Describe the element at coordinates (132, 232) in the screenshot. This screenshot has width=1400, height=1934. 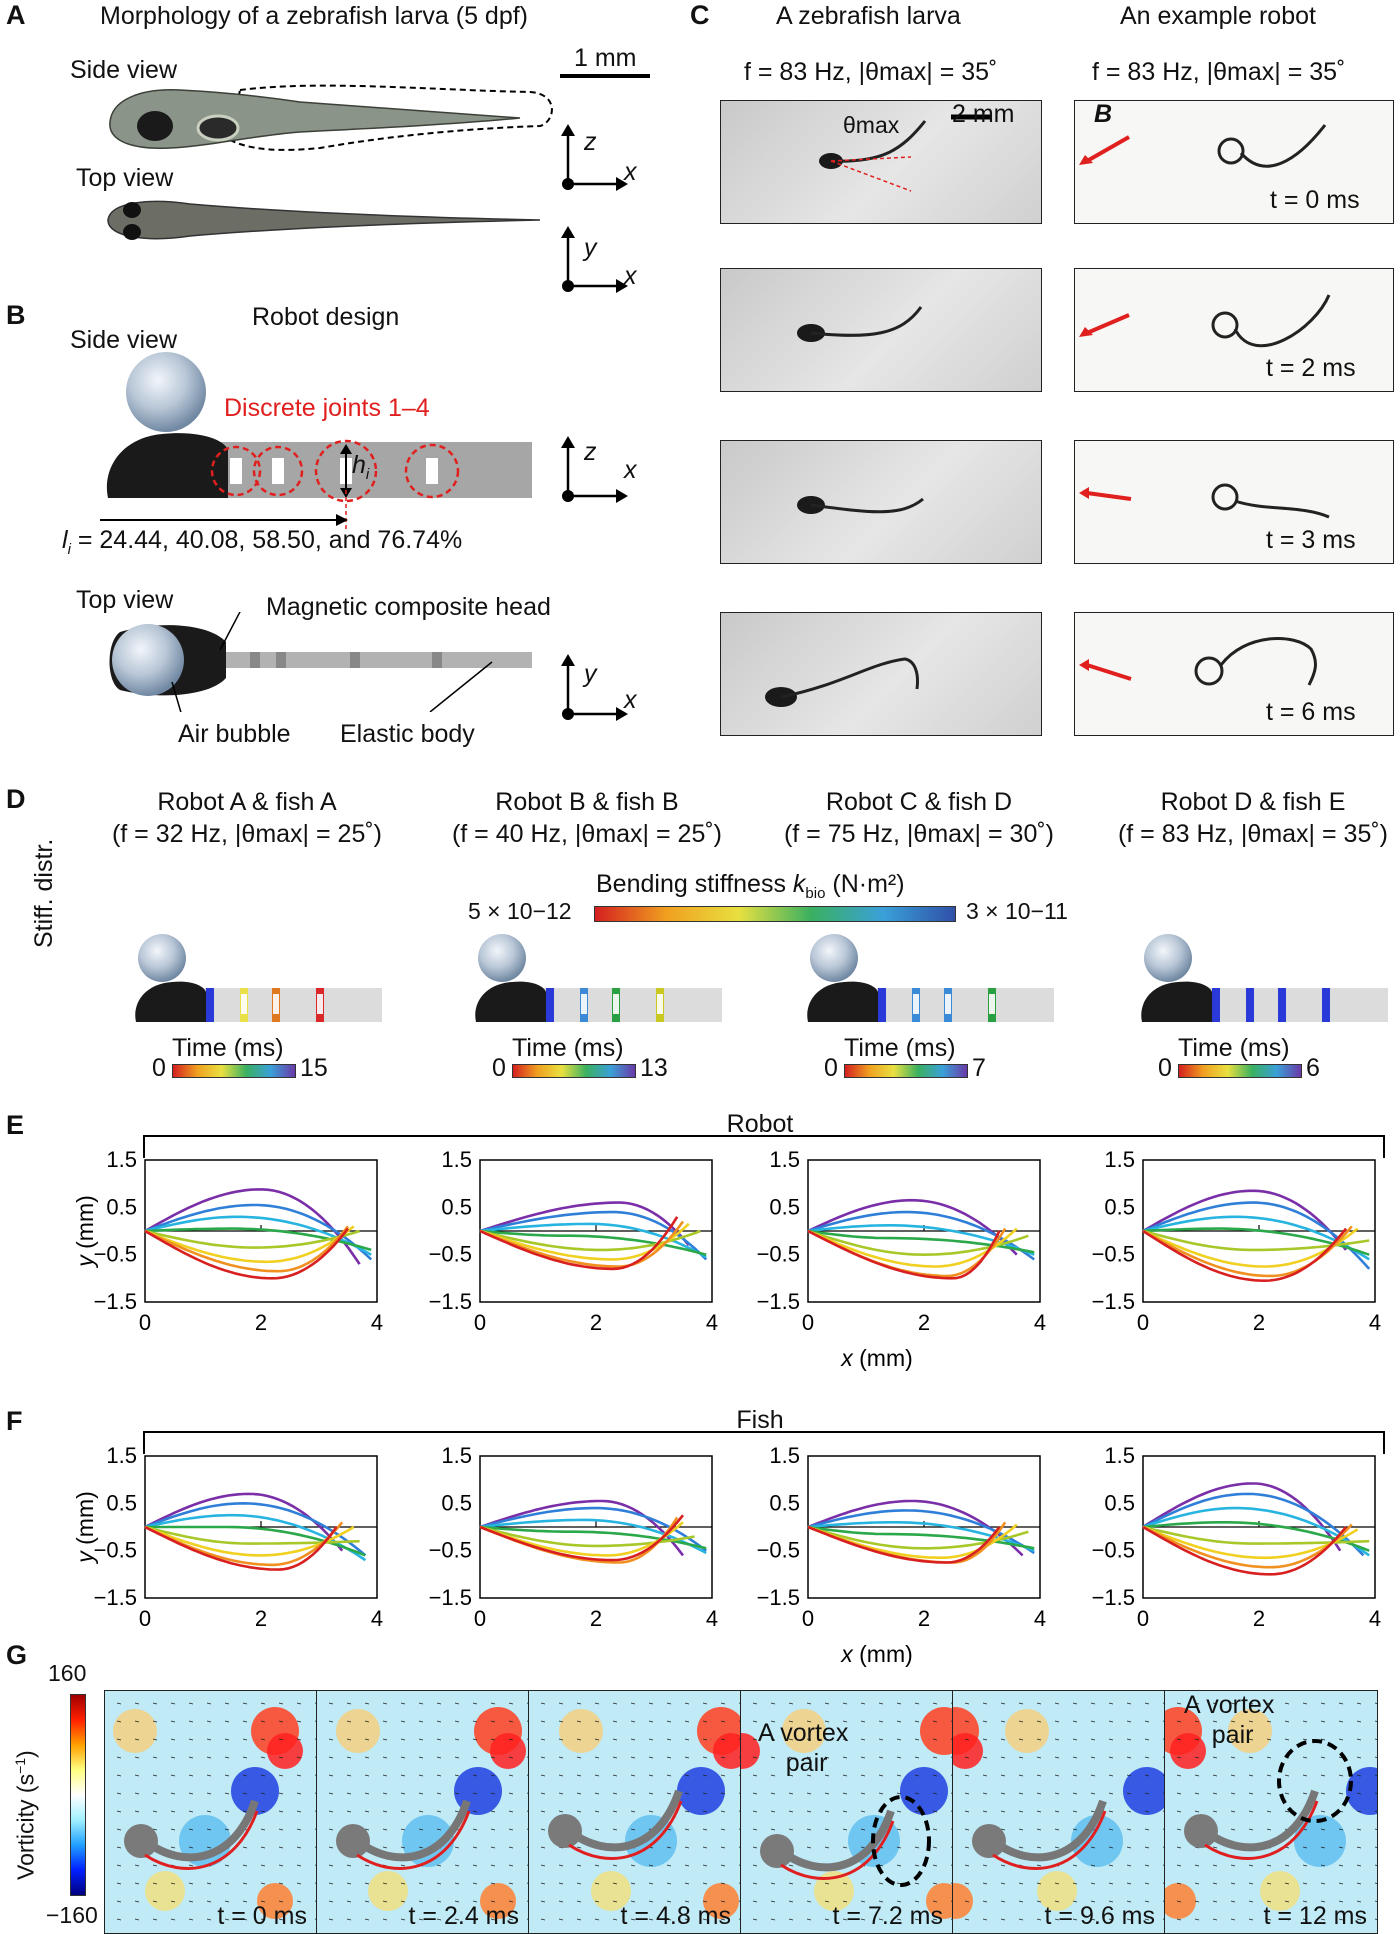
I see `larva-top-eye-right` at that location.